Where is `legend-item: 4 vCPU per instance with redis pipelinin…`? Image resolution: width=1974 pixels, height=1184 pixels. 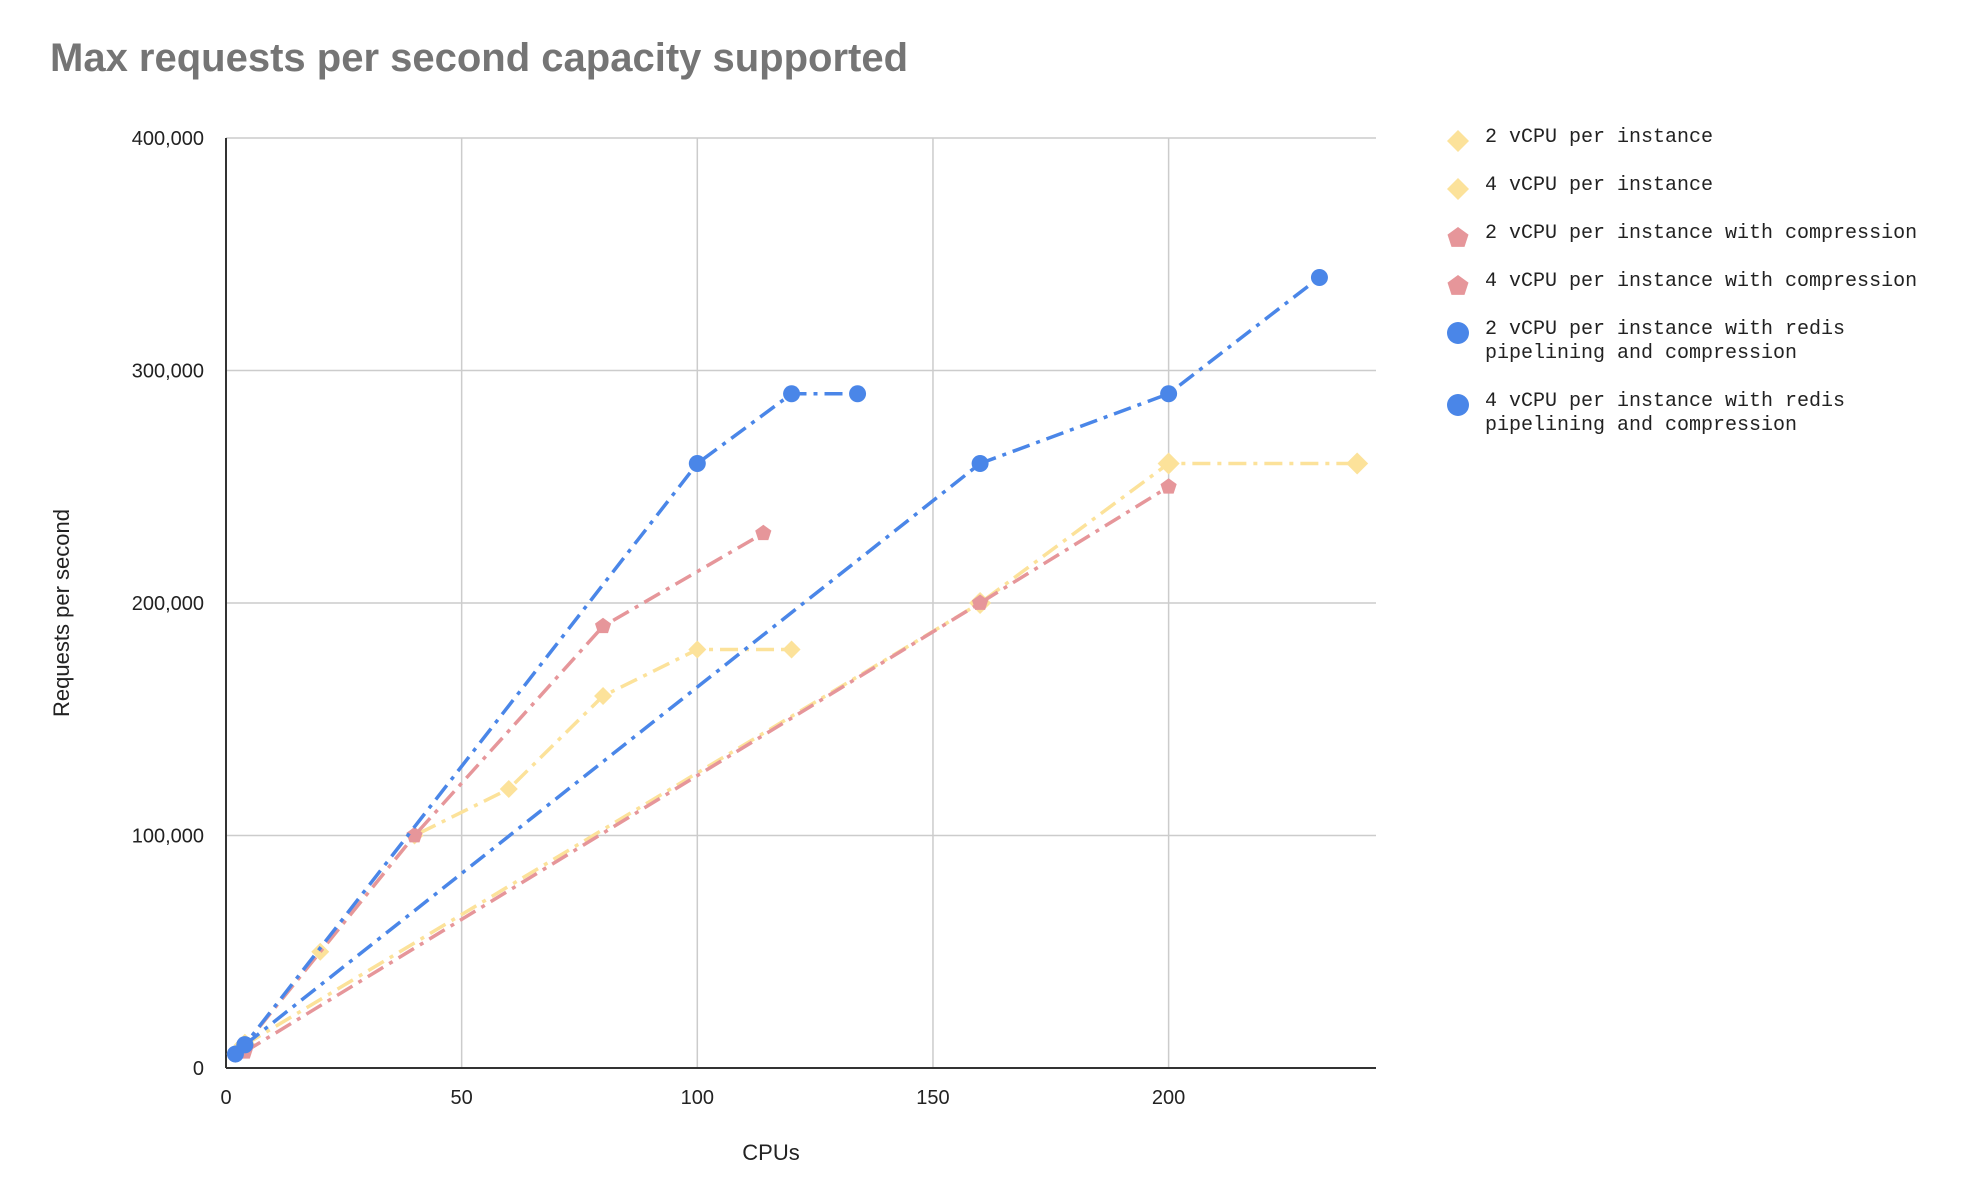 legend-item: 4 vCPU per instance with redis pipelinin… is located at coordinates (1705, 414).